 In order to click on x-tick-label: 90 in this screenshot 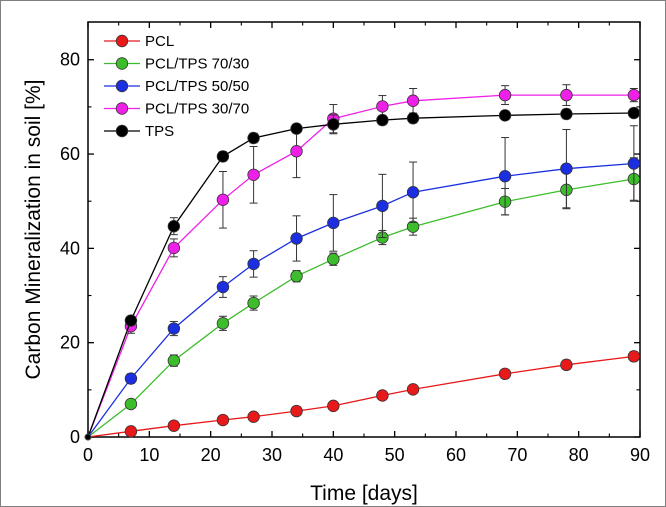, I will do `click(640, 455)`.